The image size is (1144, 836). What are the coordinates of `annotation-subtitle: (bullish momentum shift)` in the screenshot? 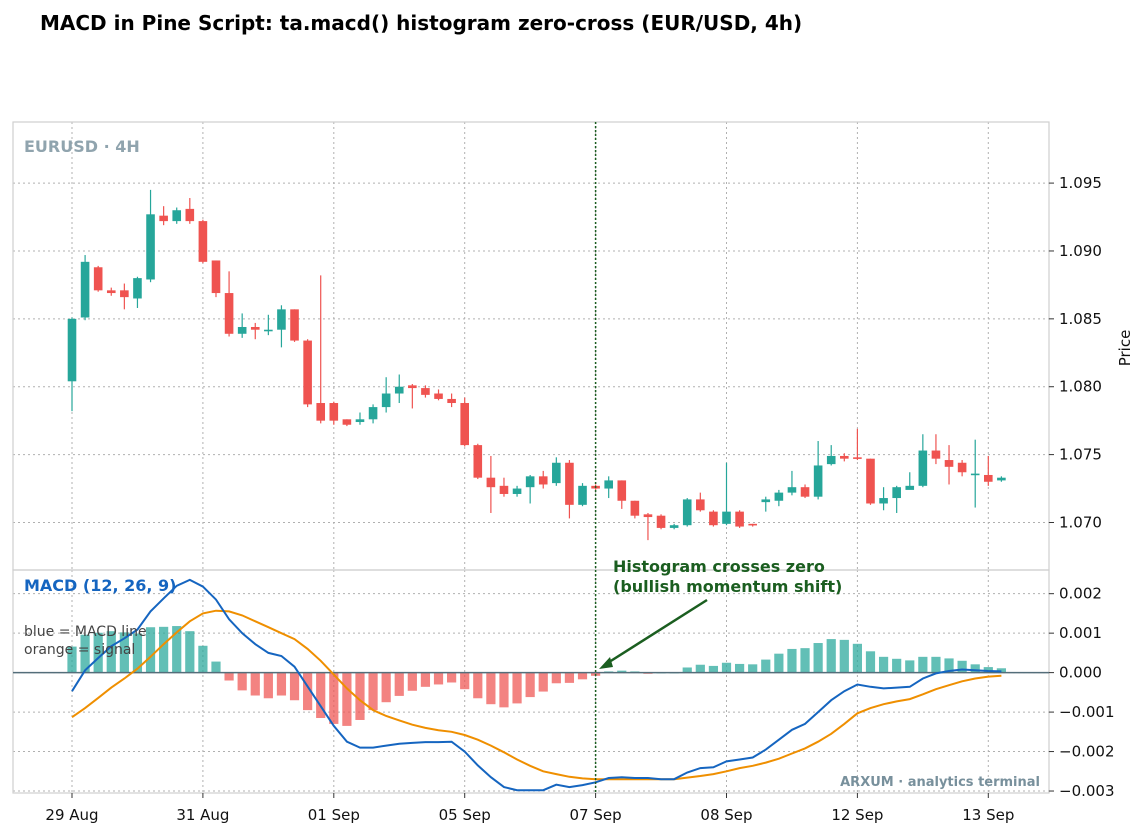 It's located at (727, 586).